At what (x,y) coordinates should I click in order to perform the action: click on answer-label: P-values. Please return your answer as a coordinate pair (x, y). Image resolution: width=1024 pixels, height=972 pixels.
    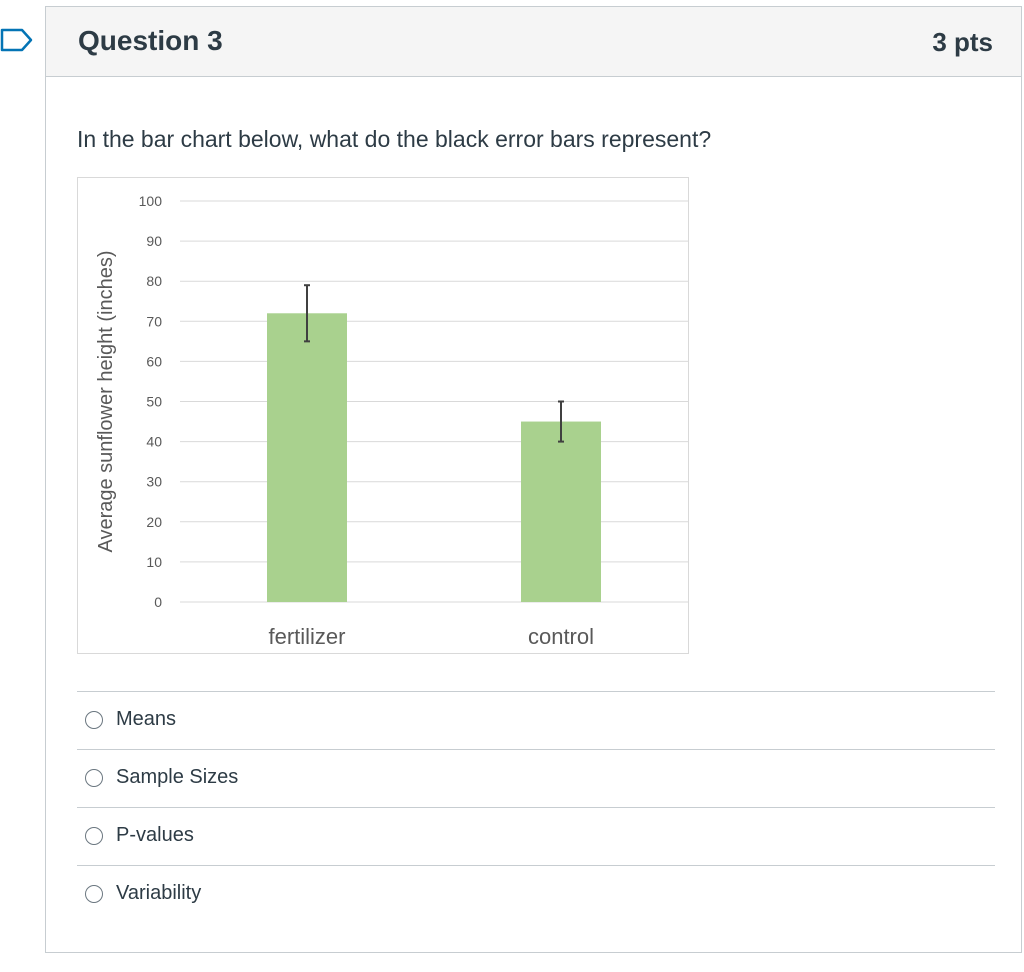
    Looking at the image, I should click on (155, 835).